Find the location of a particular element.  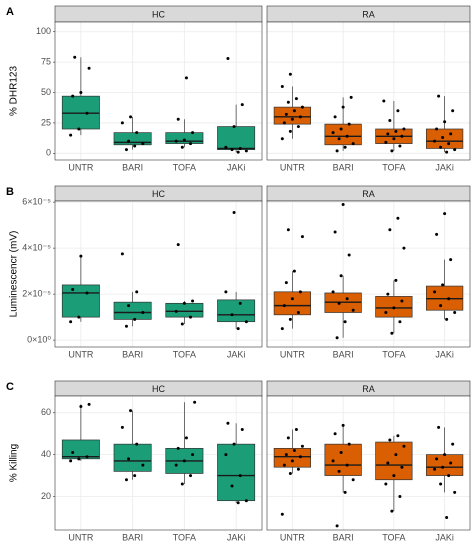

x-tick-label: TOFA is located at coordinates (184, 167).